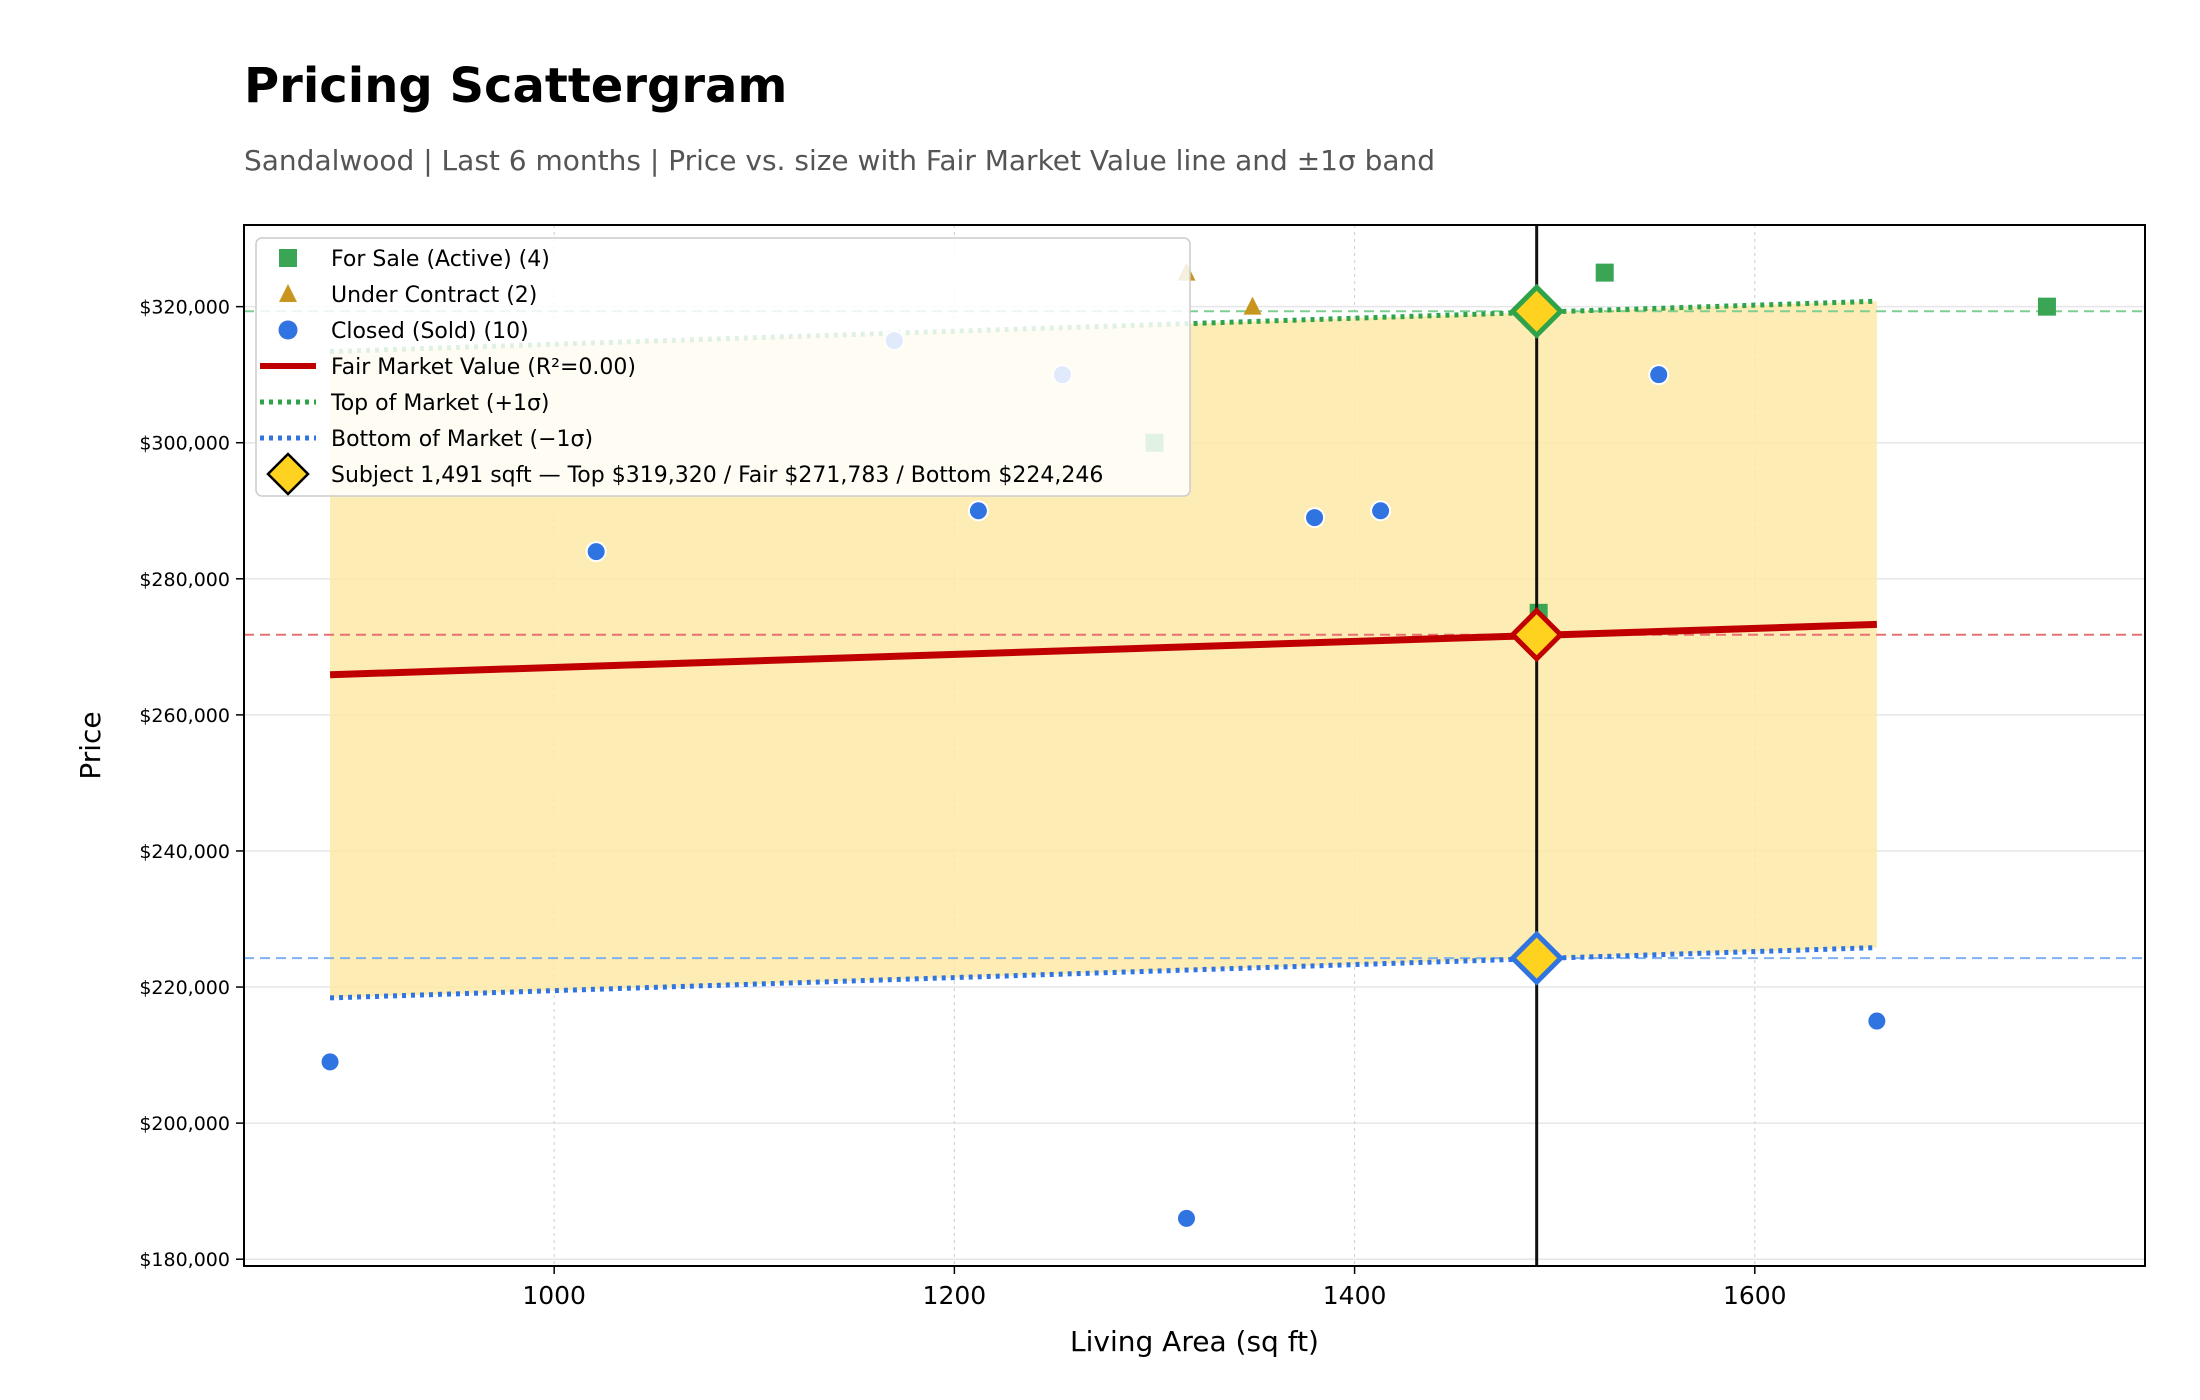 This screenshot has height=1400, width=2200. What do you see at coordinates (1755, 1295) in the screenshot?
I see `x-tick-label: 1600` at bounding box center [1755, 1295].